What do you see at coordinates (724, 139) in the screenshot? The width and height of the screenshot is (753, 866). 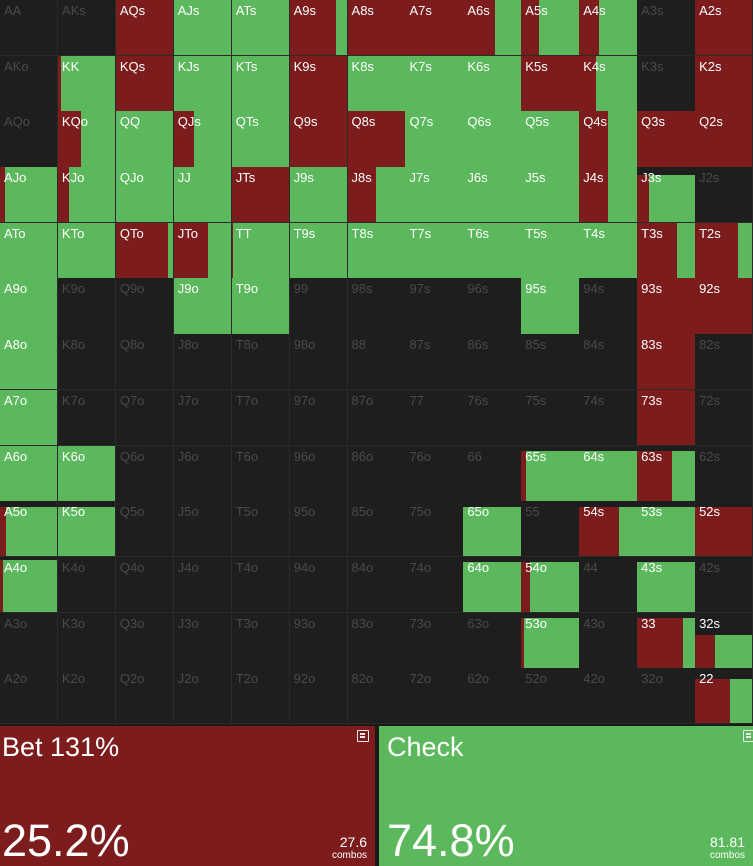 I see `hand-cell: Q2s` at bounding box center [724, 139].